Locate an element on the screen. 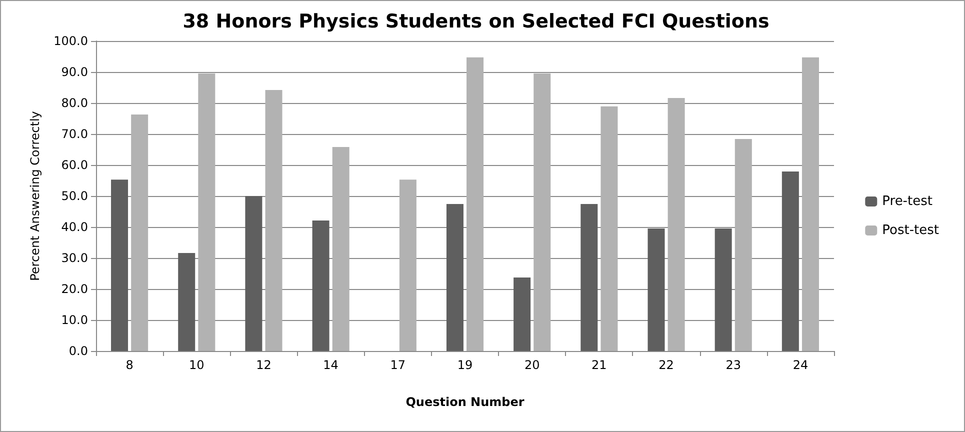 This screenshot has height=432, width=965. y-tick-label: 10.0 is located at coordinates (74, 320).